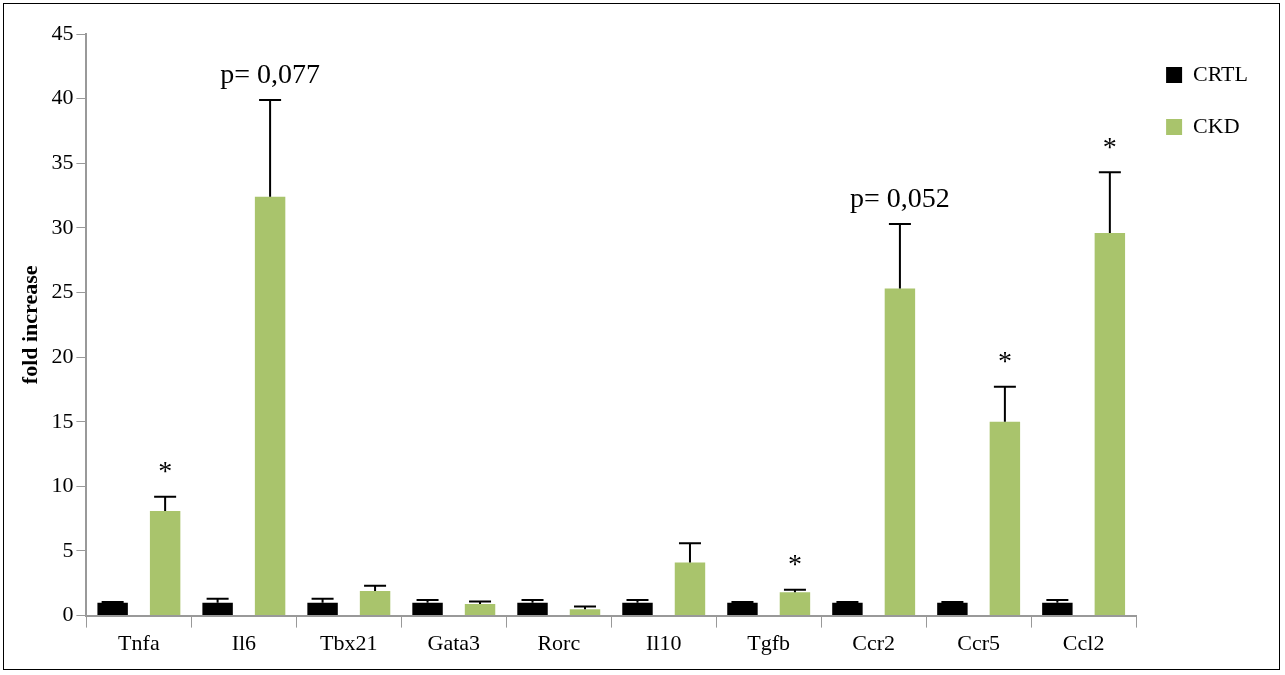 The image size is (1285, 675). I want to click on x-tick-label: Tbx21, so click(349, 642).